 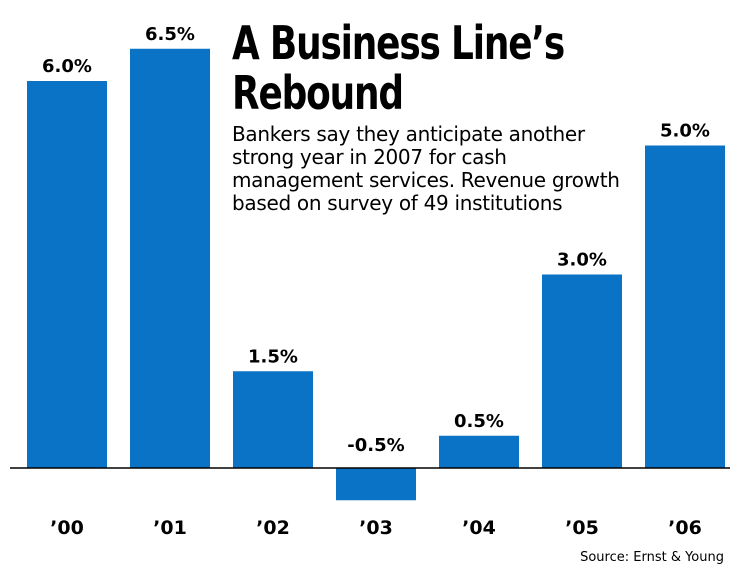 I want to click on data-label-6: 5.0%, so click(x=685, y=131).